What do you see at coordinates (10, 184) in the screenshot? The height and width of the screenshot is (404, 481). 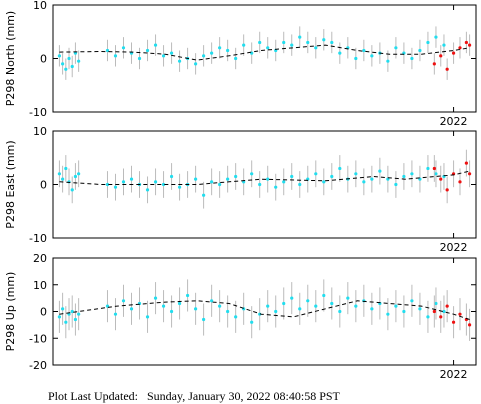 I see `y-axis-label: P298 East (mm)` at bounding box center [10, 184].